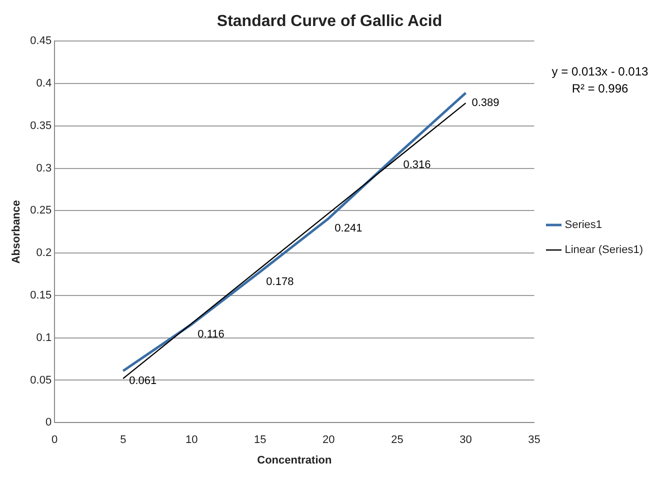  What do you see at coordinates (294, 460) in the screenshot?
I see `x-axis-title: Concentration` at bounding box center [294, 460].